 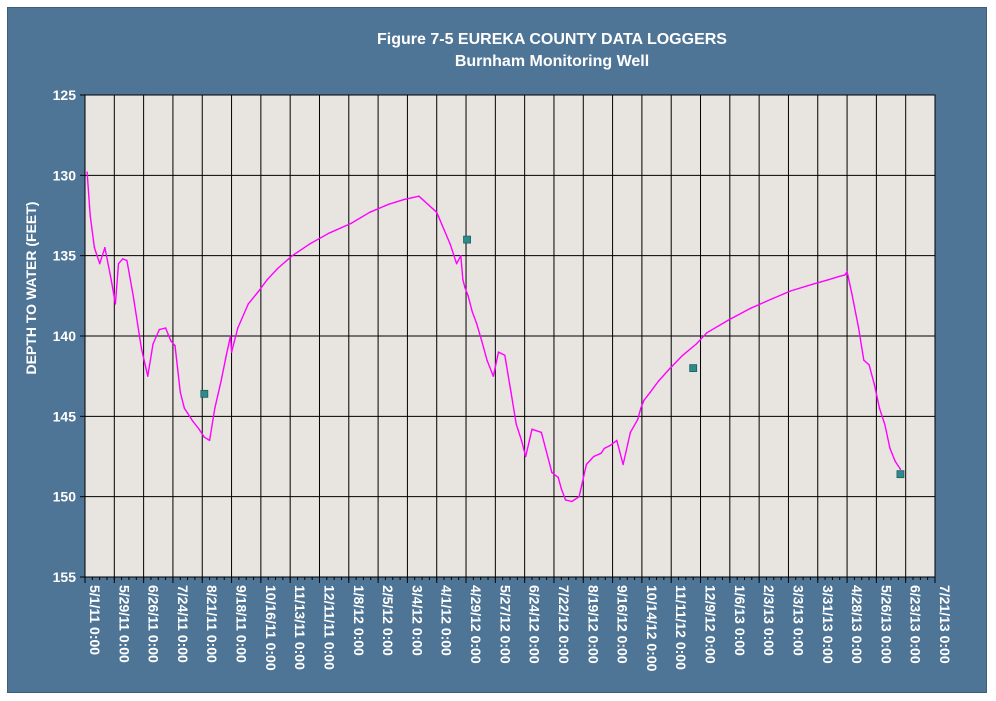 What do you see at coordinates (417, 620) in the screenshot?
I see `x-tick-label: 3/4/12 0:00` at bounding box center [417, 620].